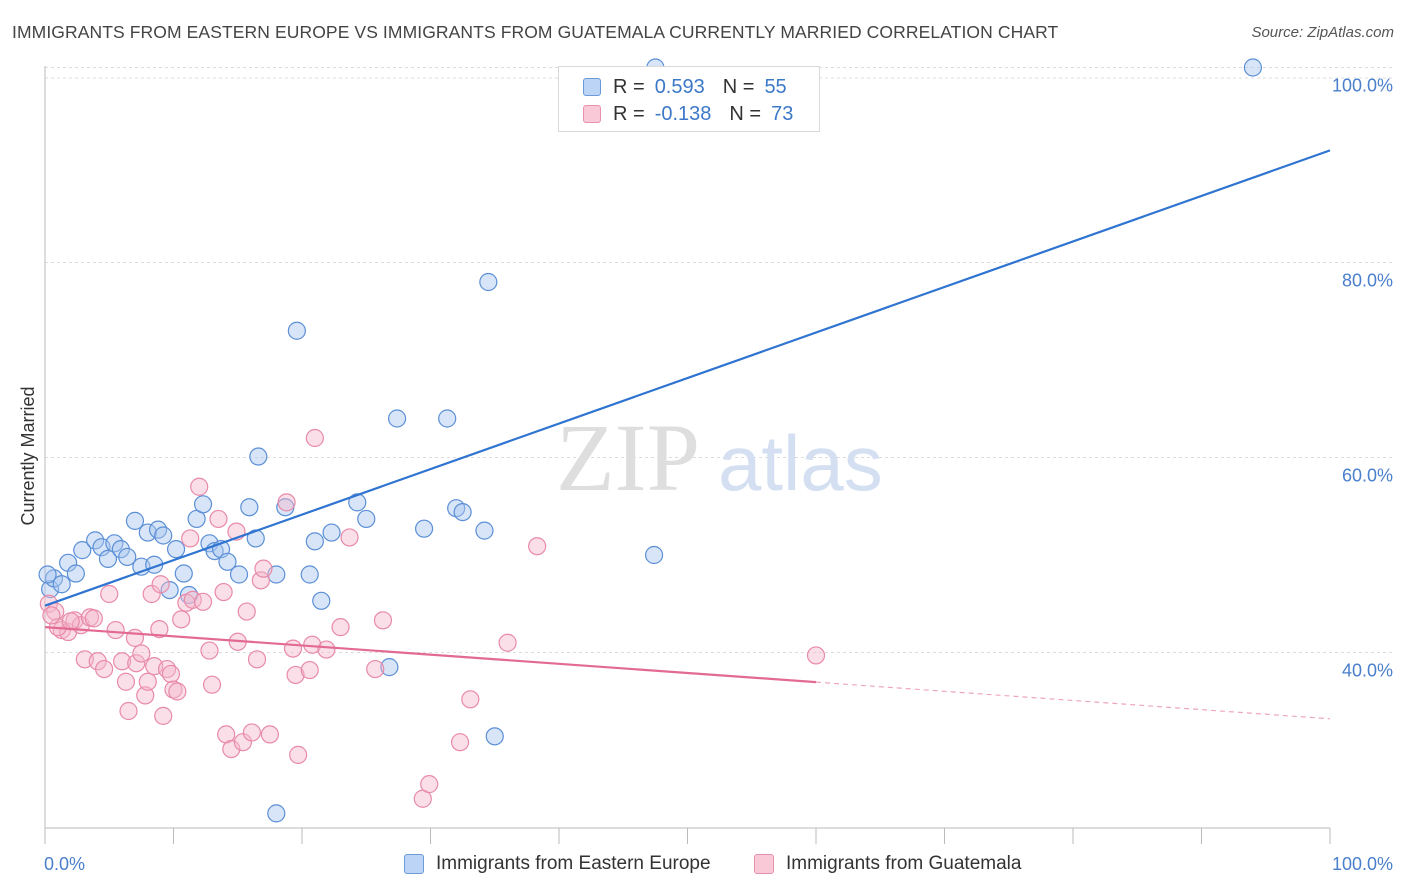 This screenshot has width=1406, height=892. I want to click on r-value: 0.593, so click(679, 86).